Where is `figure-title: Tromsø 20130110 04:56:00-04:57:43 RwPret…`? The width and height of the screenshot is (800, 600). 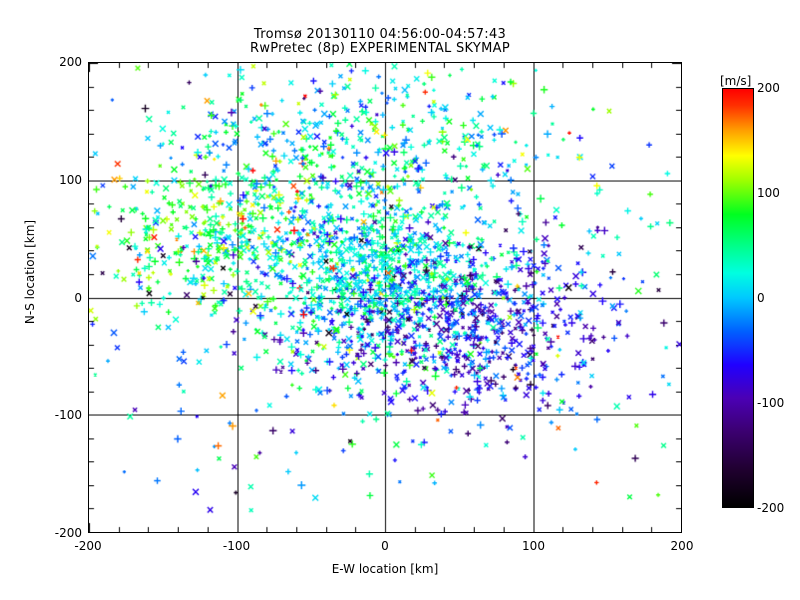
figure-title: Tromsø 20130110 04:56:00-04:57:43 RwPret… is located at coordinates (380, 42).